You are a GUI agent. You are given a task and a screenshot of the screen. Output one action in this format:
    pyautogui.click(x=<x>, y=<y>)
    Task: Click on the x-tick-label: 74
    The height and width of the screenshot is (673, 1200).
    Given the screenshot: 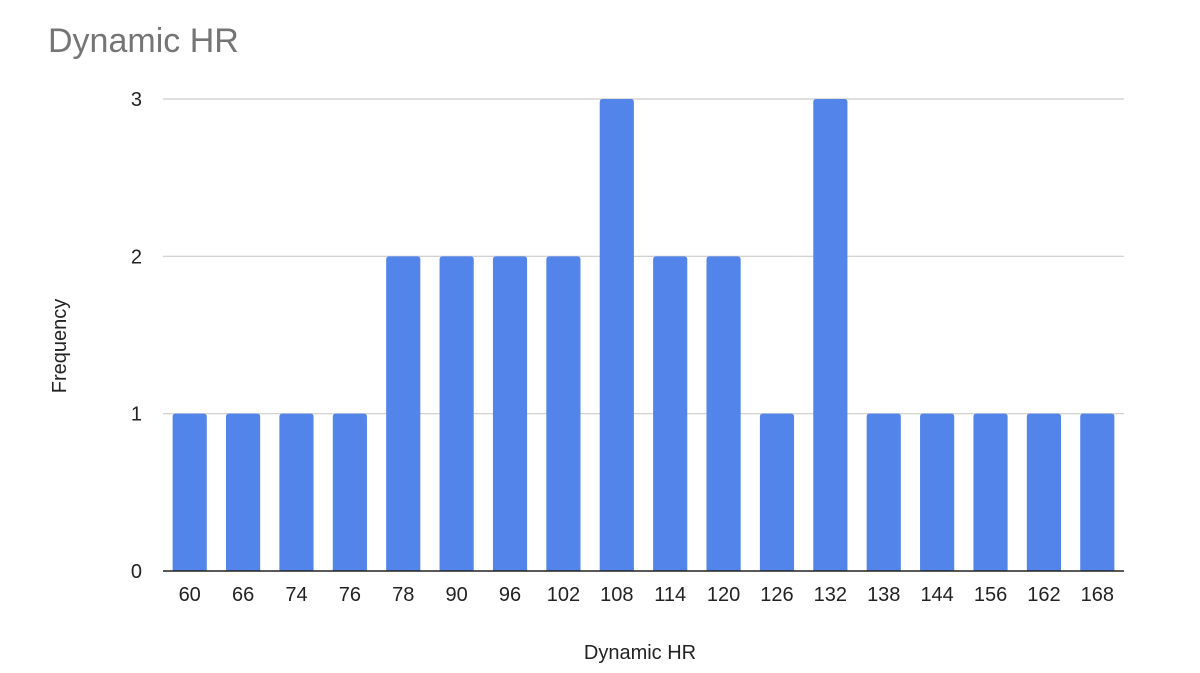 What is the action you would take?
    pyautogui.click(x=296, y=595)
    